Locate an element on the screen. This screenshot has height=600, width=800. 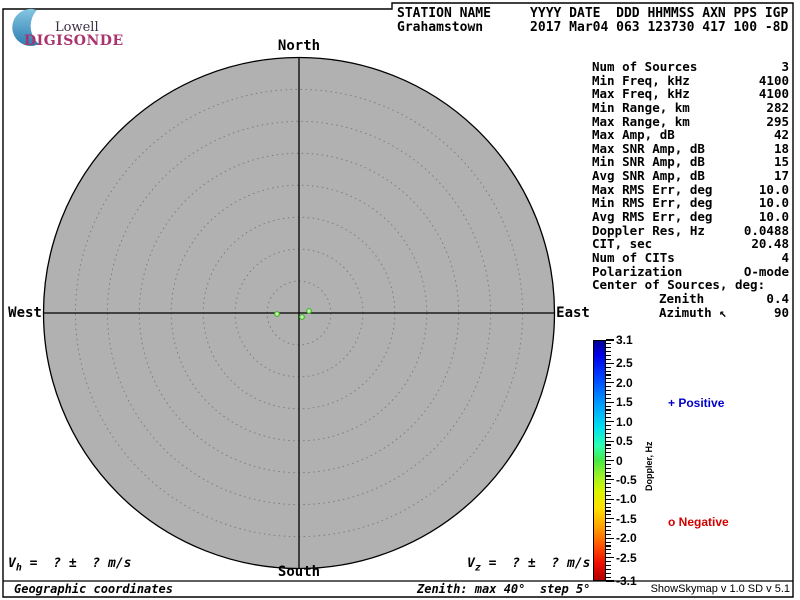
stat-row: CIT, sec 20.48 is located at coordinates (690, 244).